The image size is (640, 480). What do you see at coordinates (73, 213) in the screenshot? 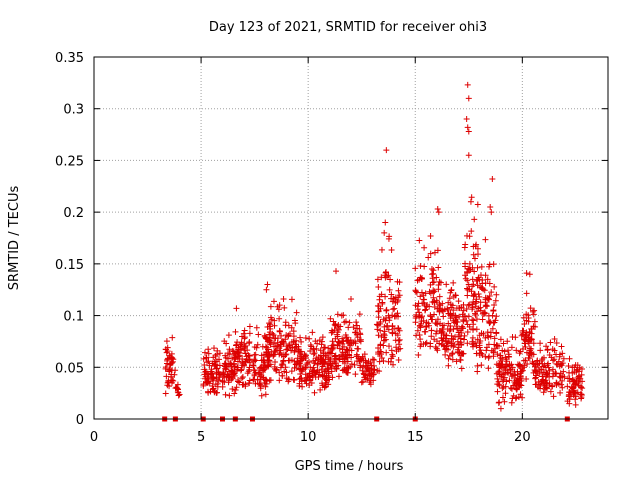
I see `y-tick-label: 0.2` at bounding box center [73, 213].